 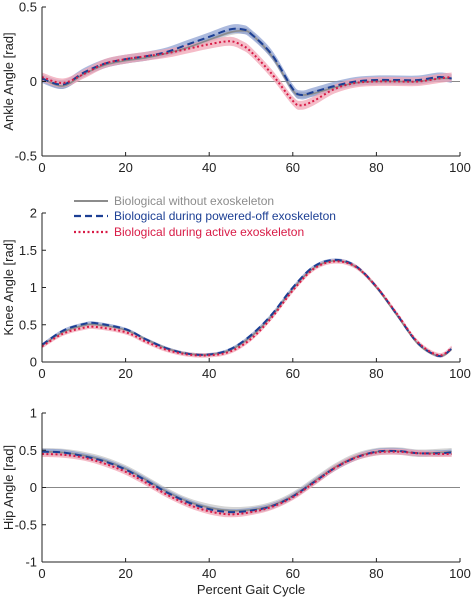 I want to click on knee-line-powered-off, so click(x=247, y=308).